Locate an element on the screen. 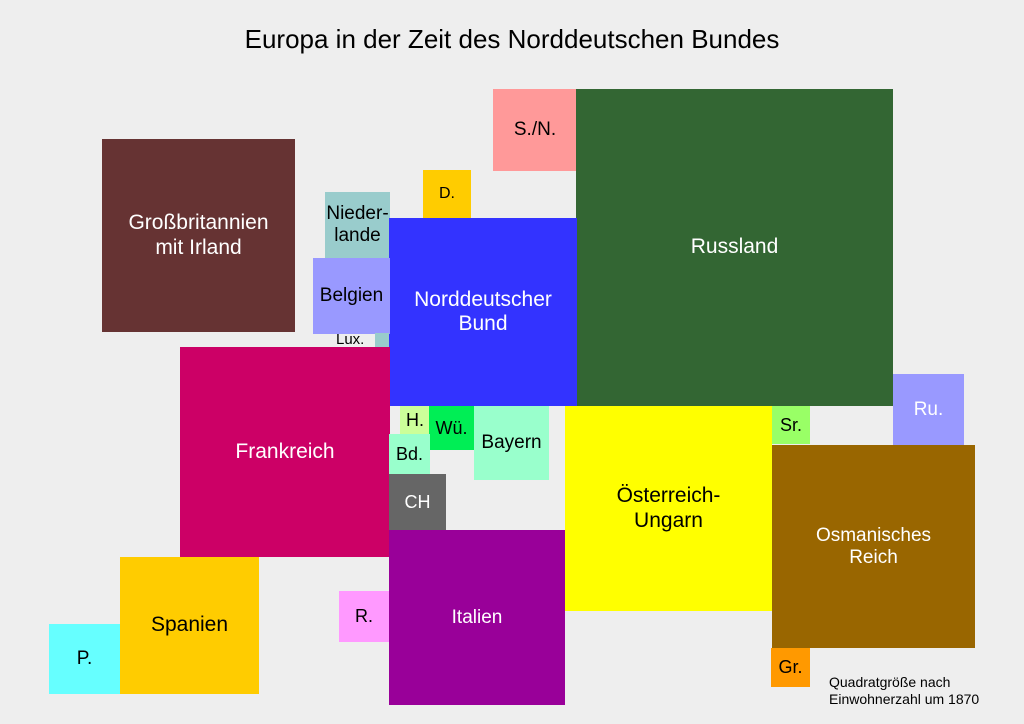 The width and height of the screenshot is (1024, 724). label-sweden-norway: S./N. is located at coordinates (535, 130).